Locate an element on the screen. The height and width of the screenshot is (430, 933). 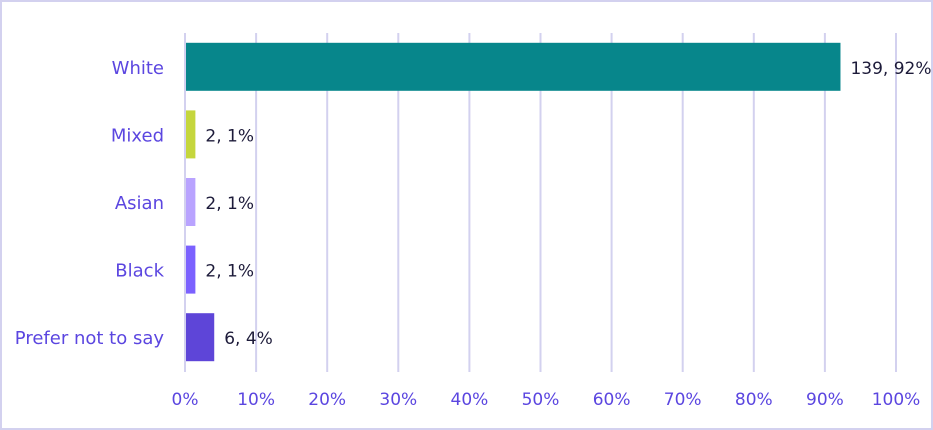
category-label: Asian is located at coordinates (139, 203).